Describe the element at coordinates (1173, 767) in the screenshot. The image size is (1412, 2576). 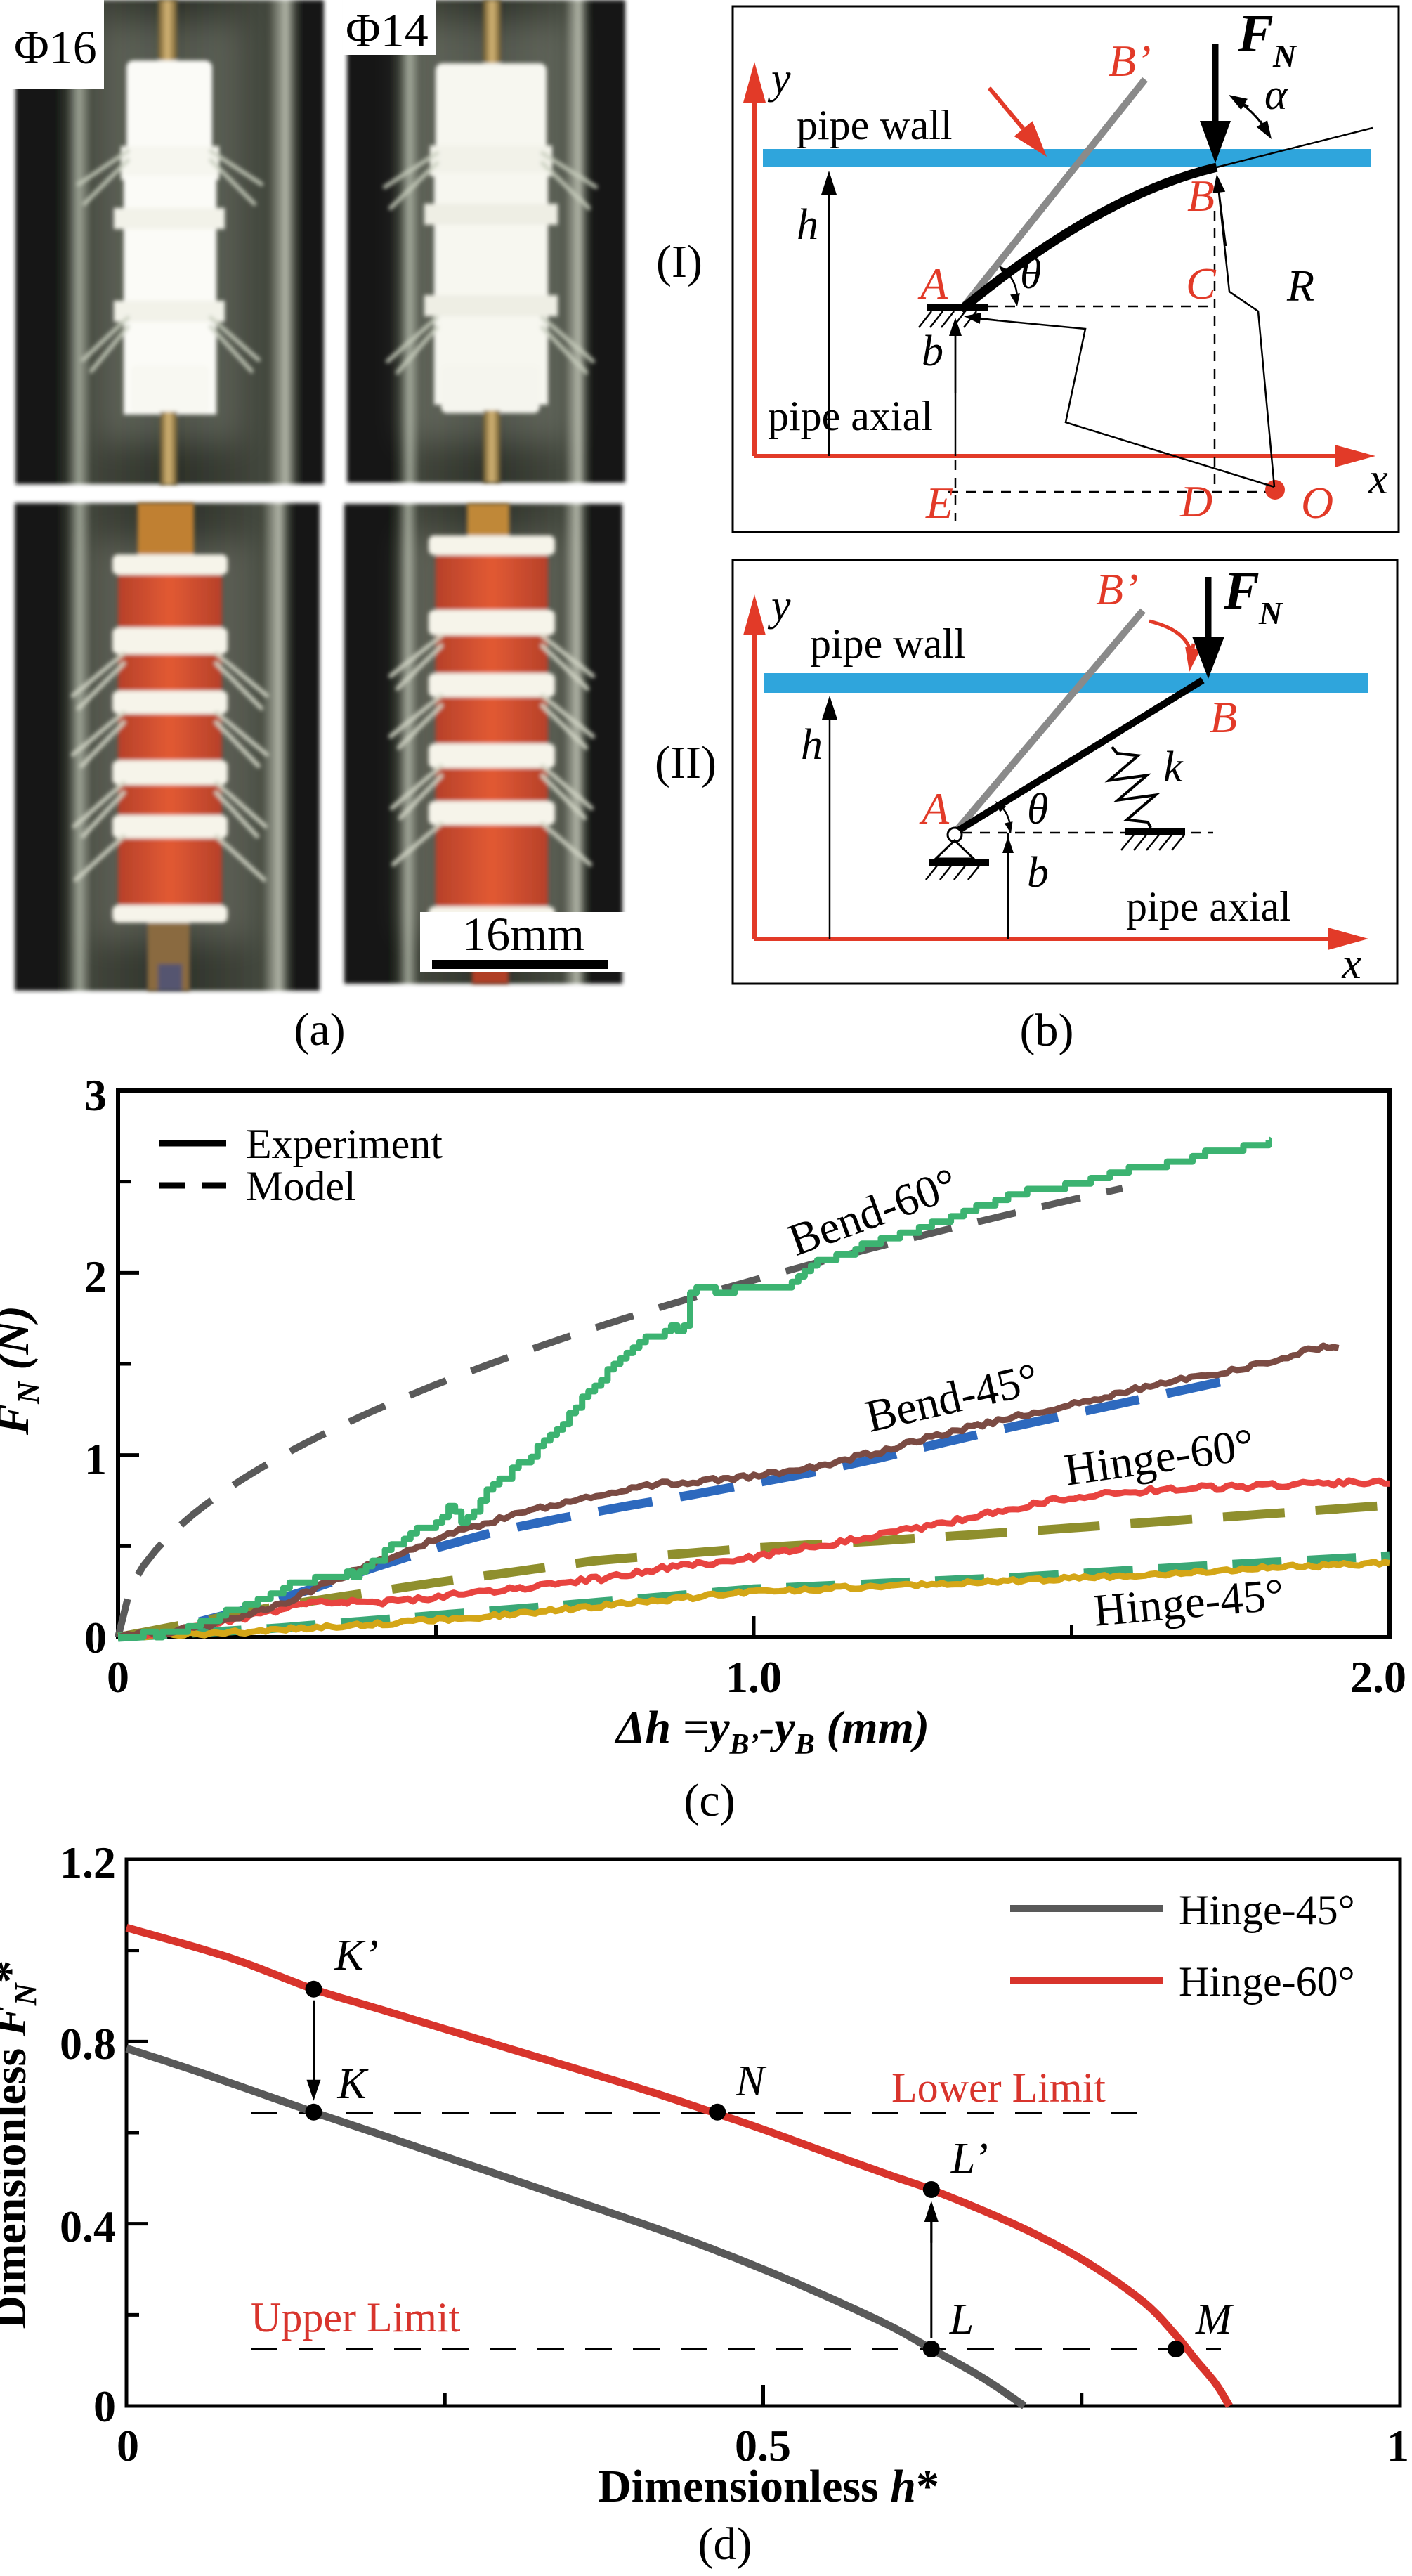
I see `svg-text: k` at that location.